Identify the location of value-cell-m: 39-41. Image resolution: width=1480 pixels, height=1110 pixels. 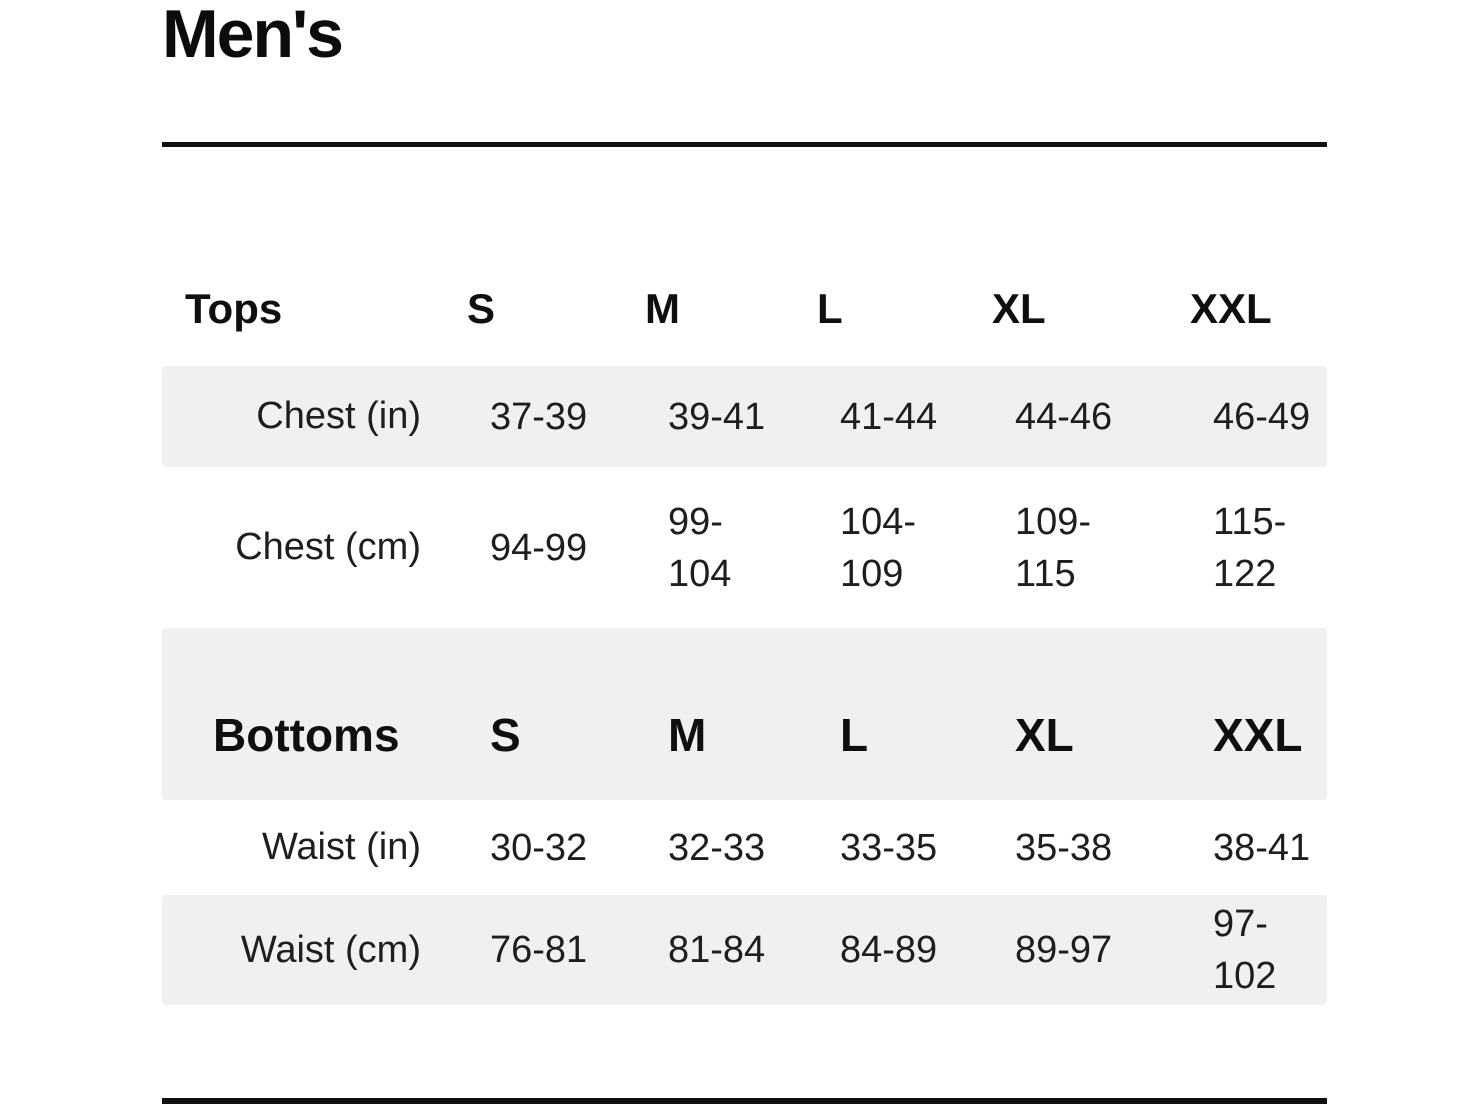
(717, 416).